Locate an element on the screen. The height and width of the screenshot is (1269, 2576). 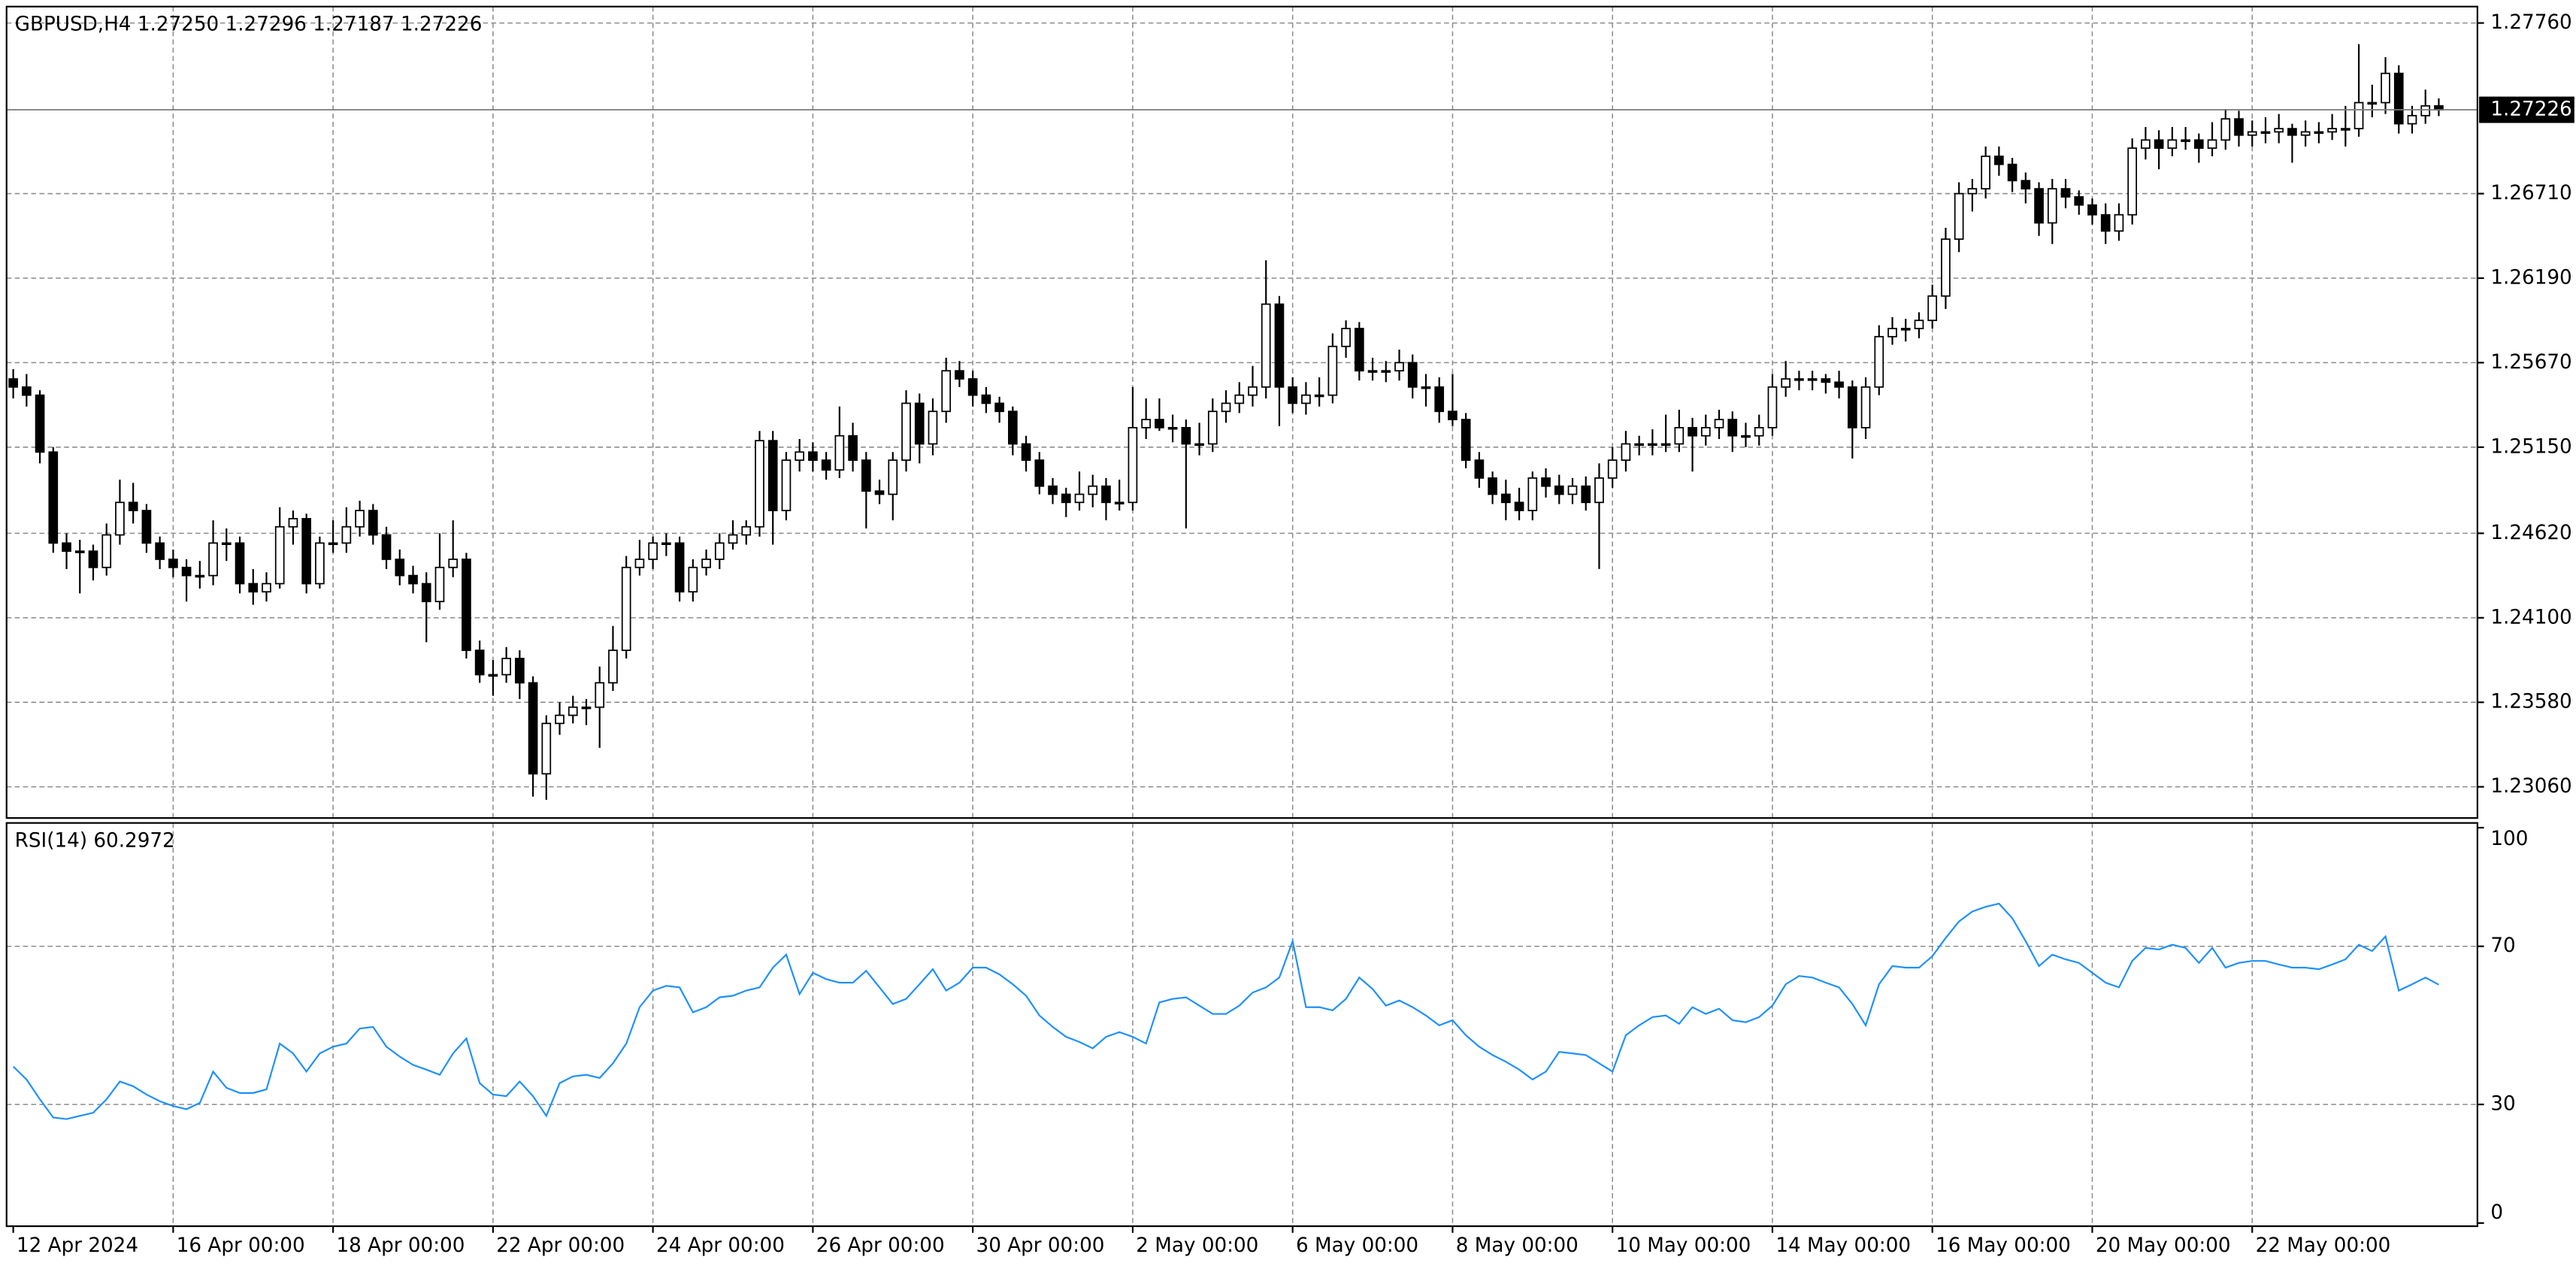
x-tick-label: 10 May 00:00 is located at coordinates (1683, 1245).